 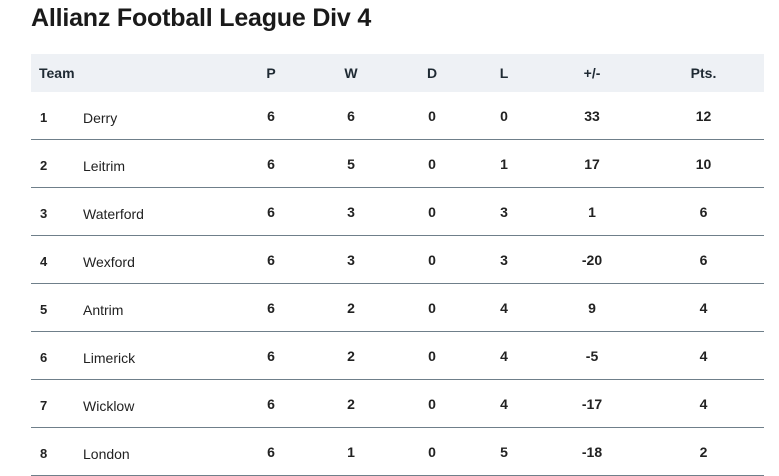 I want to click on position-cell: 5, so click(x=57, y=307).